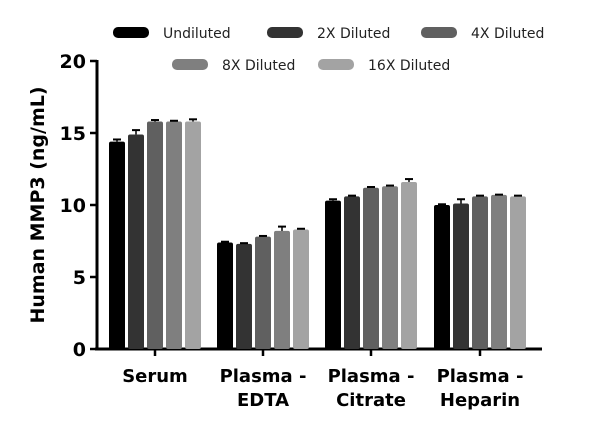 The height and width of the screenshot is (445, 600). I want to click on y-tick-label: 20, so click(73, 62).